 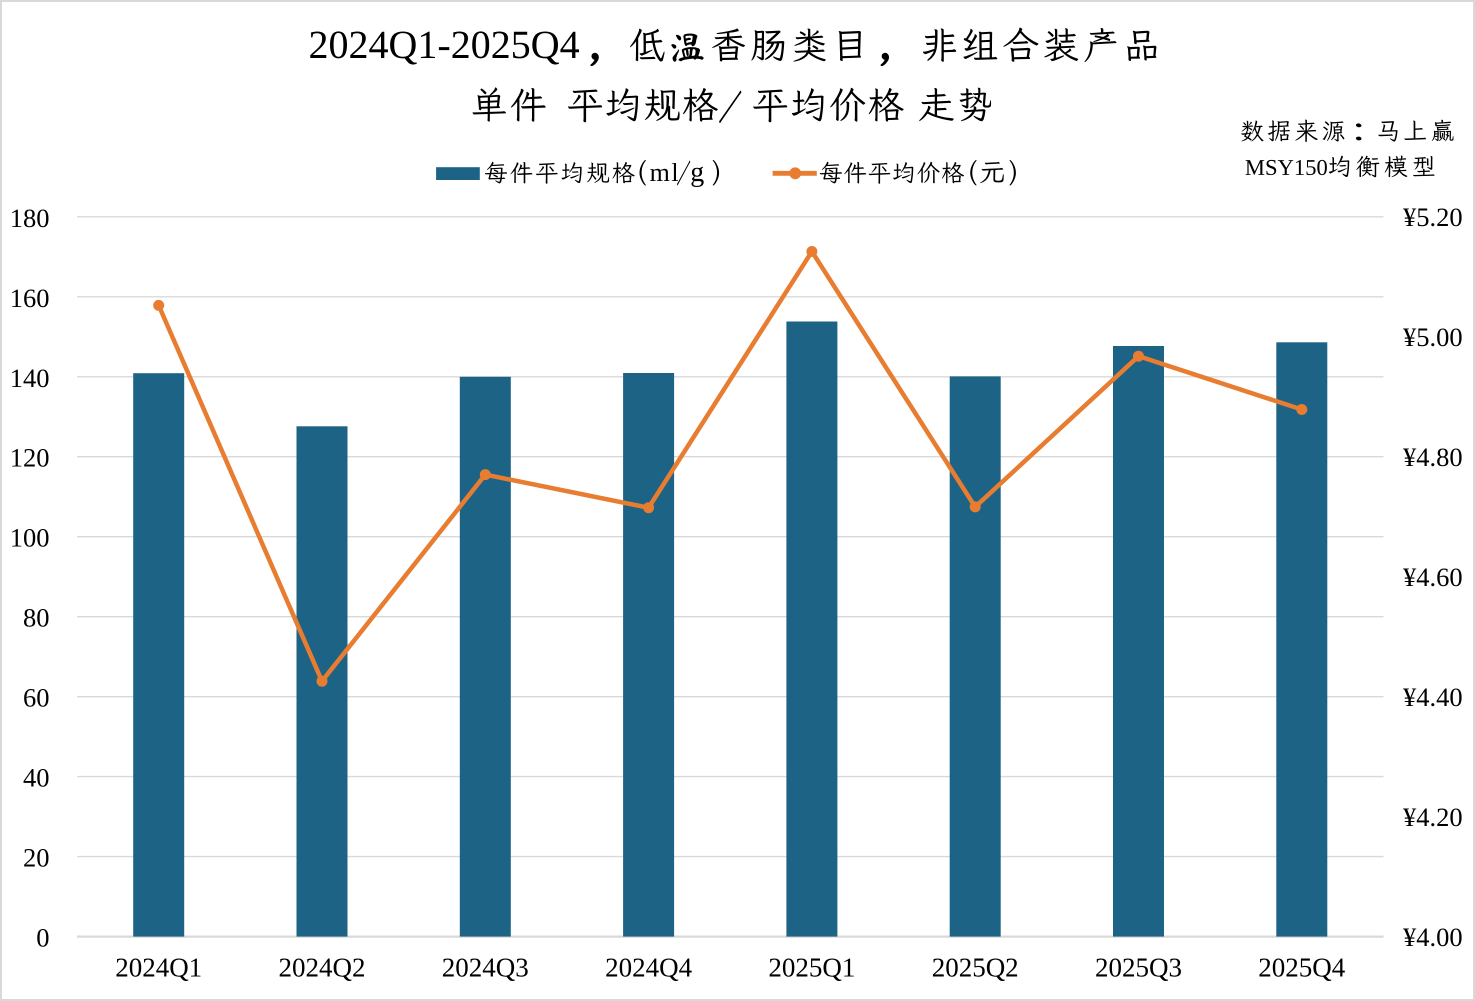 I want to click on svg-text: 60, so click(x=36, y=698).